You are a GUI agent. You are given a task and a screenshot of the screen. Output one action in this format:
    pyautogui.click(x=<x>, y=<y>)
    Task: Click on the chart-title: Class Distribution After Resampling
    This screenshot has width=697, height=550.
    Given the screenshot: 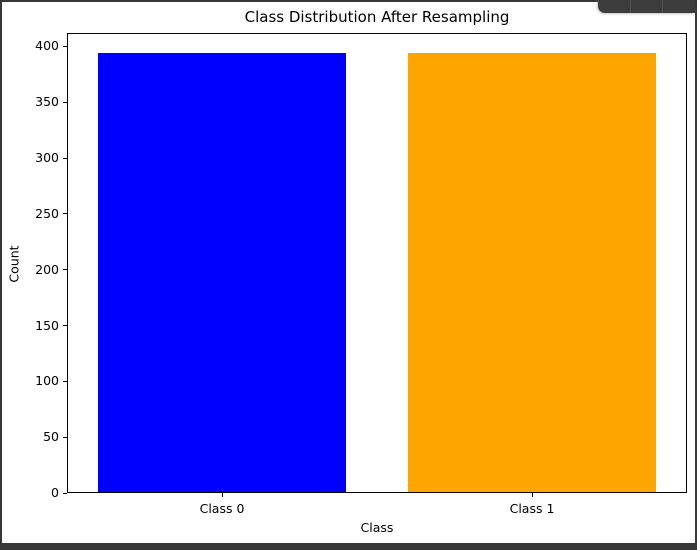 What is the action you would take?
    pyautogui.click(x=377, y=17)
    